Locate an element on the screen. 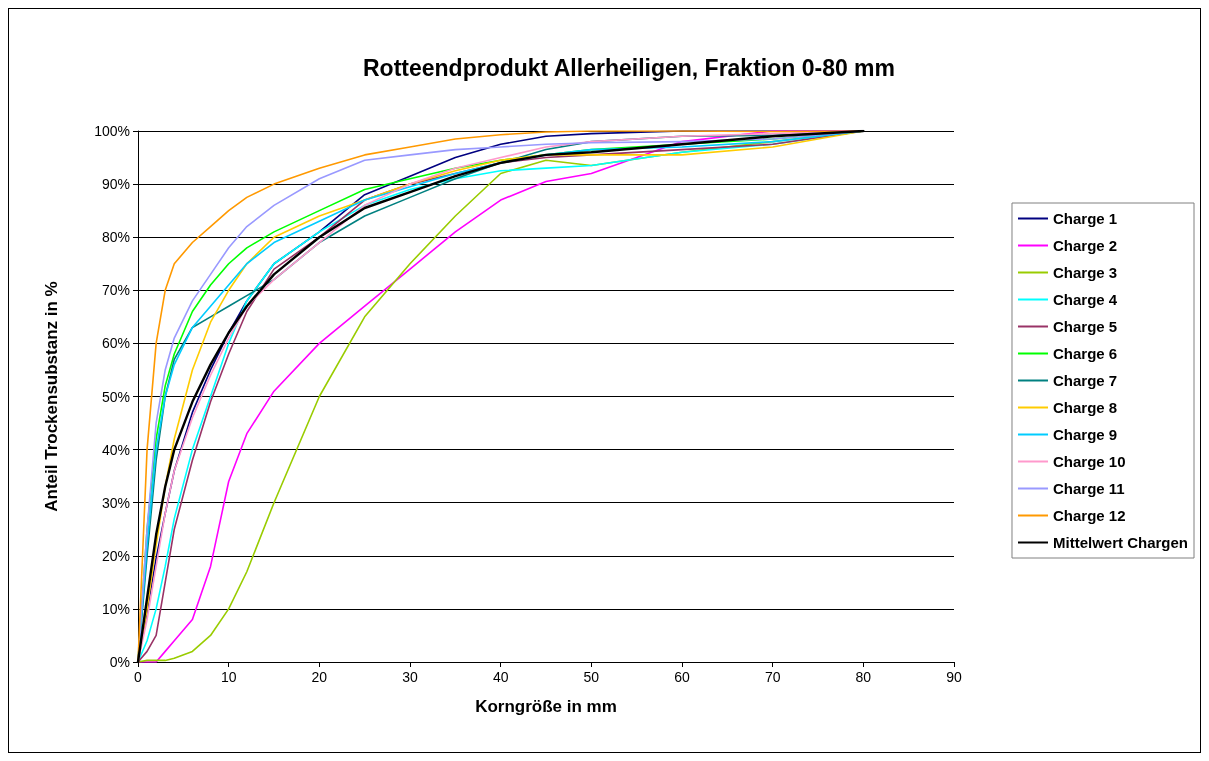 This screenshot has width=1209, height=761. y-tick-label: 60% is located at coordinates (115, 343).